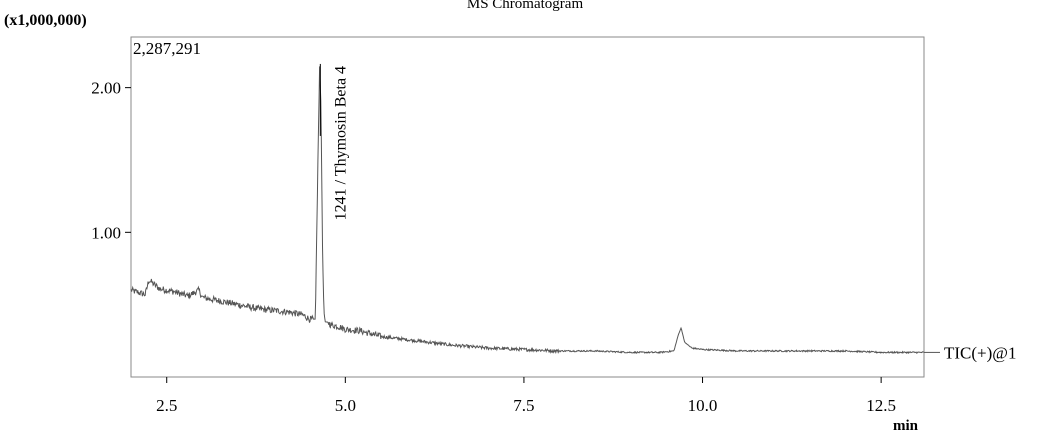  What do you see at coordinates (345, 405) in the screenshot?
I see `x-tick-label: 5.0` at bounding box center [345, 405].